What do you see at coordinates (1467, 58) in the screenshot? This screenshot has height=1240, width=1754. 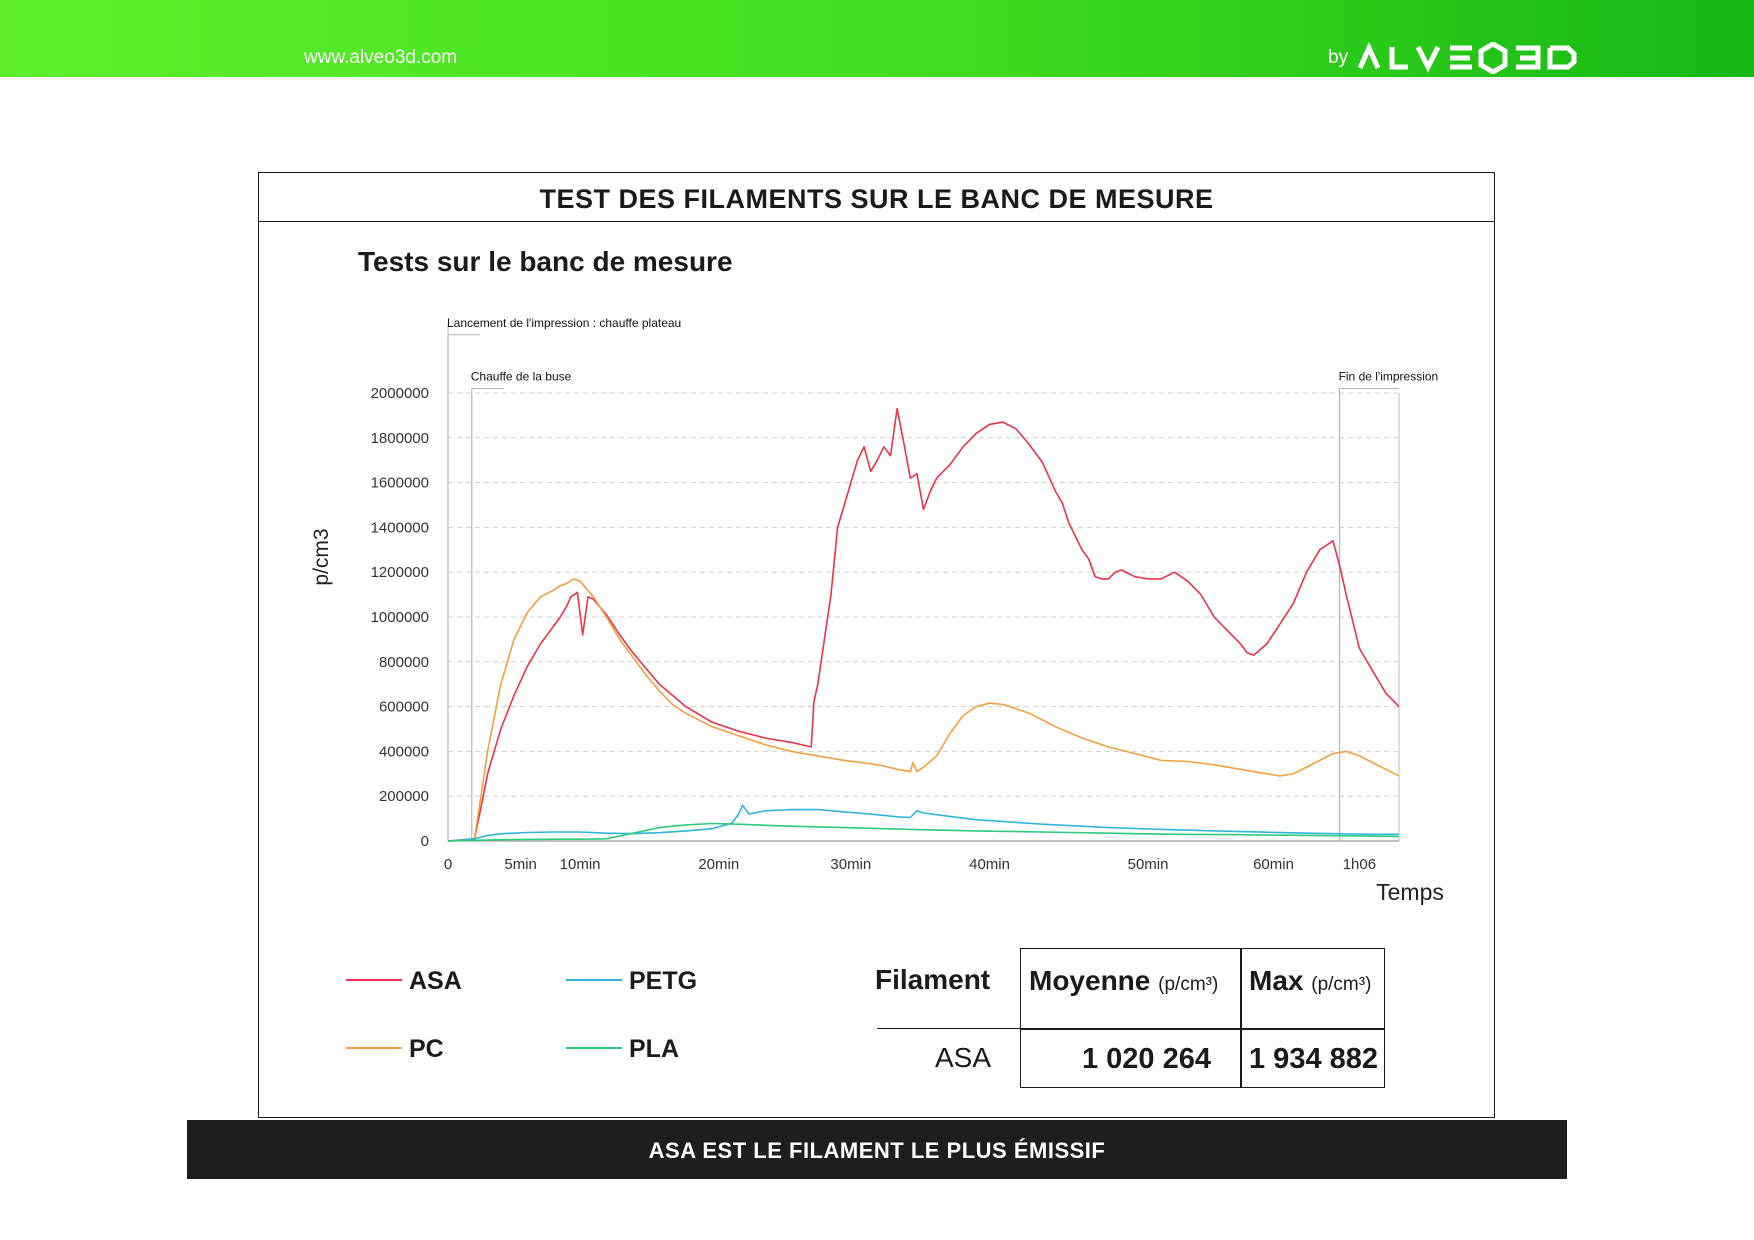 I see `alveo3d-logo` at bounding box center [1467, 58].